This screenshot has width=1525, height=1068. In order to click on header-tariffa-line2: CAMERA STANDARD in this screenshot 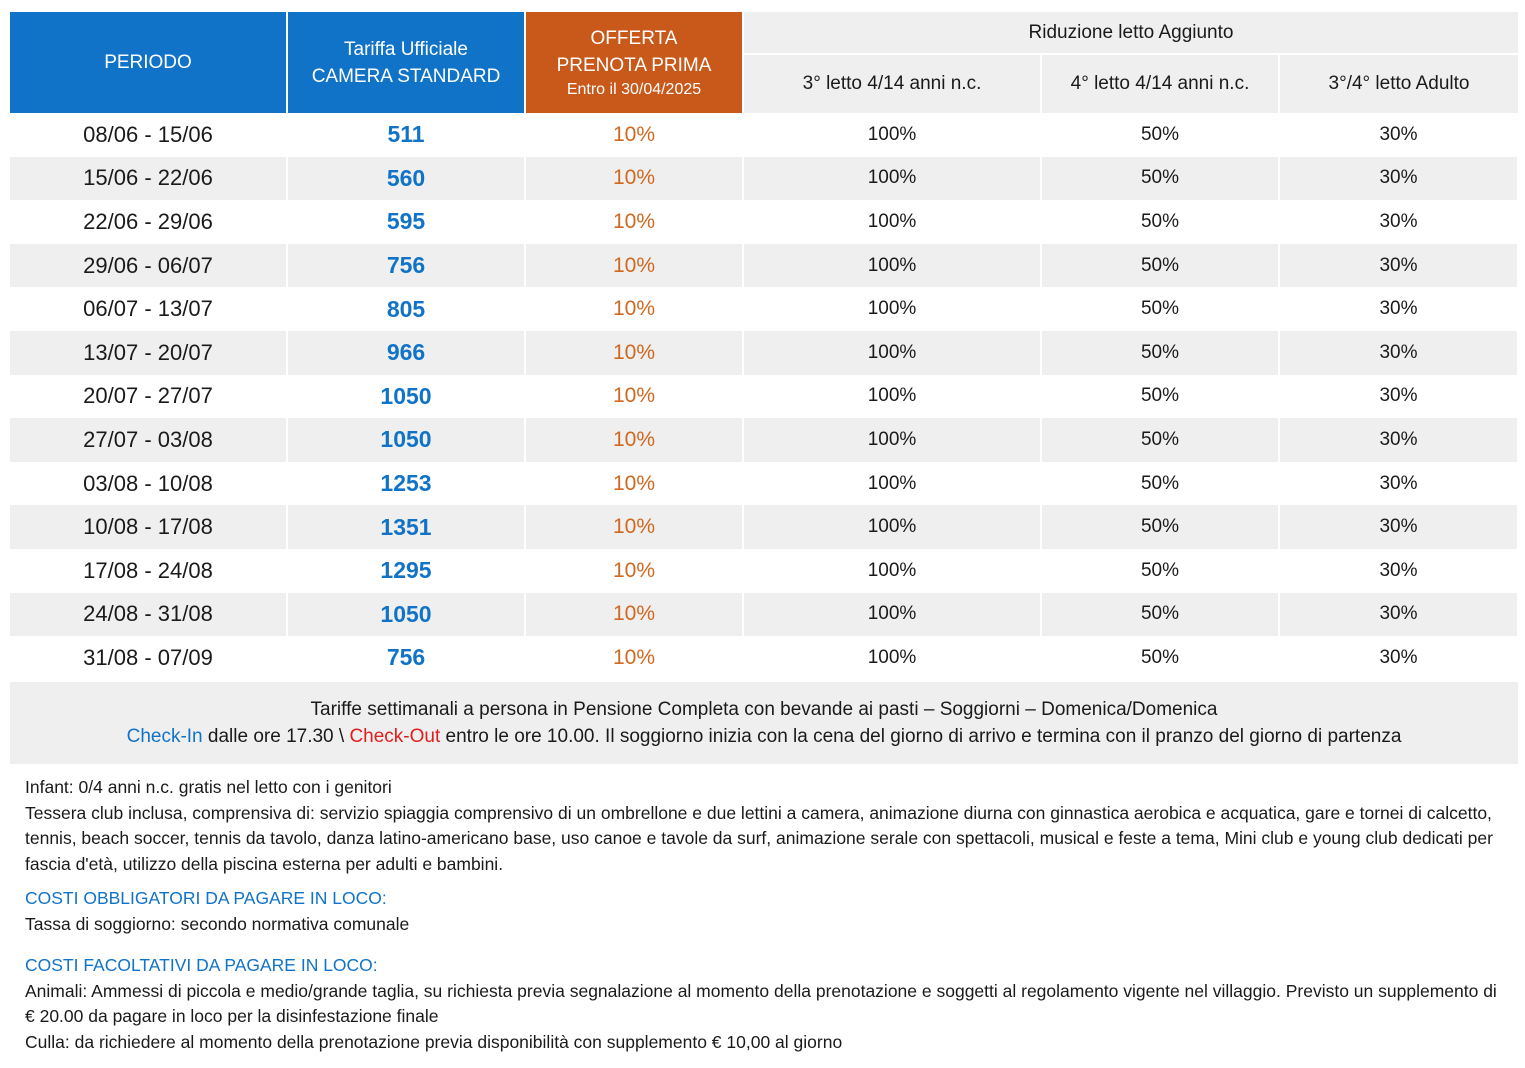, I will do `click(406, 76)`.